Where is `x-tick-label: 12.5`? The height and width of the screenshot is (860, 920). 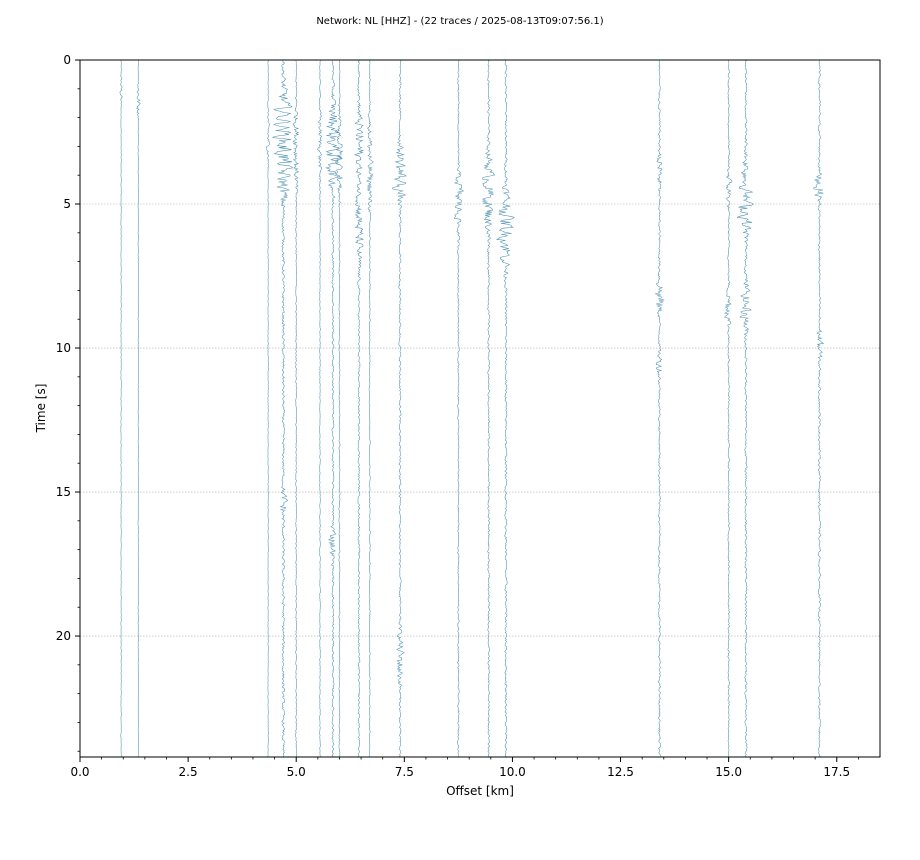
x-tick-label: 12.5 is located at coordinates (620, 772).